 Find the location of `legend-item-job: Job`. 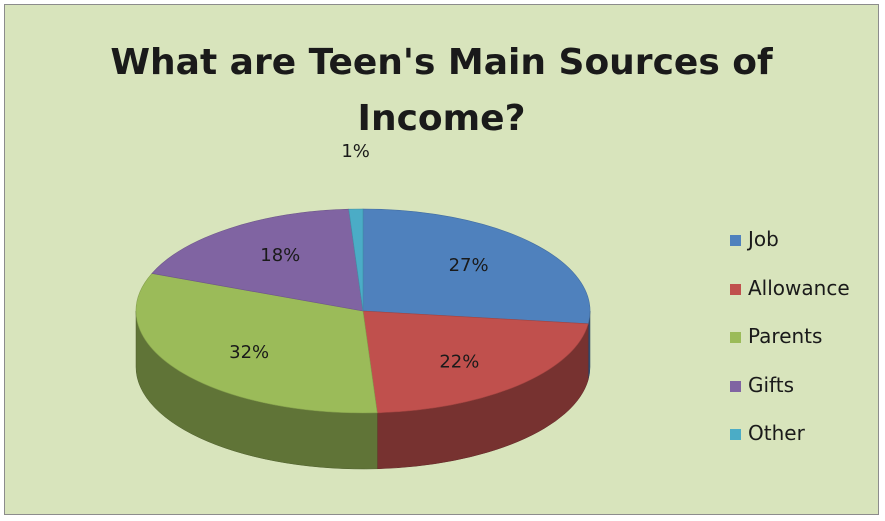

legend-item-job: Job is located at coordinates (790, 251).